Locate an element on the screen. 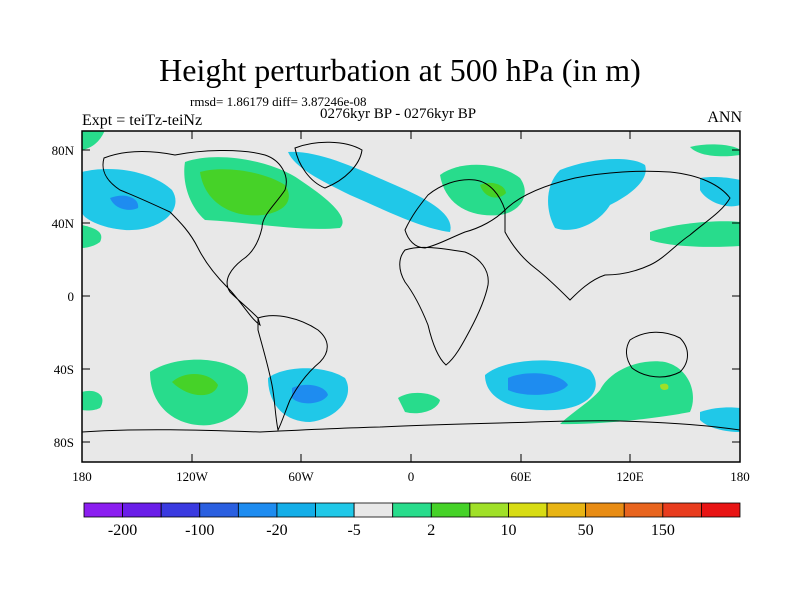 The height and width of the screenshot is (600, 800). stats-text: rmsd= 1.86179 diff= 3.87246e-08 is located at coordinates (278, 101).